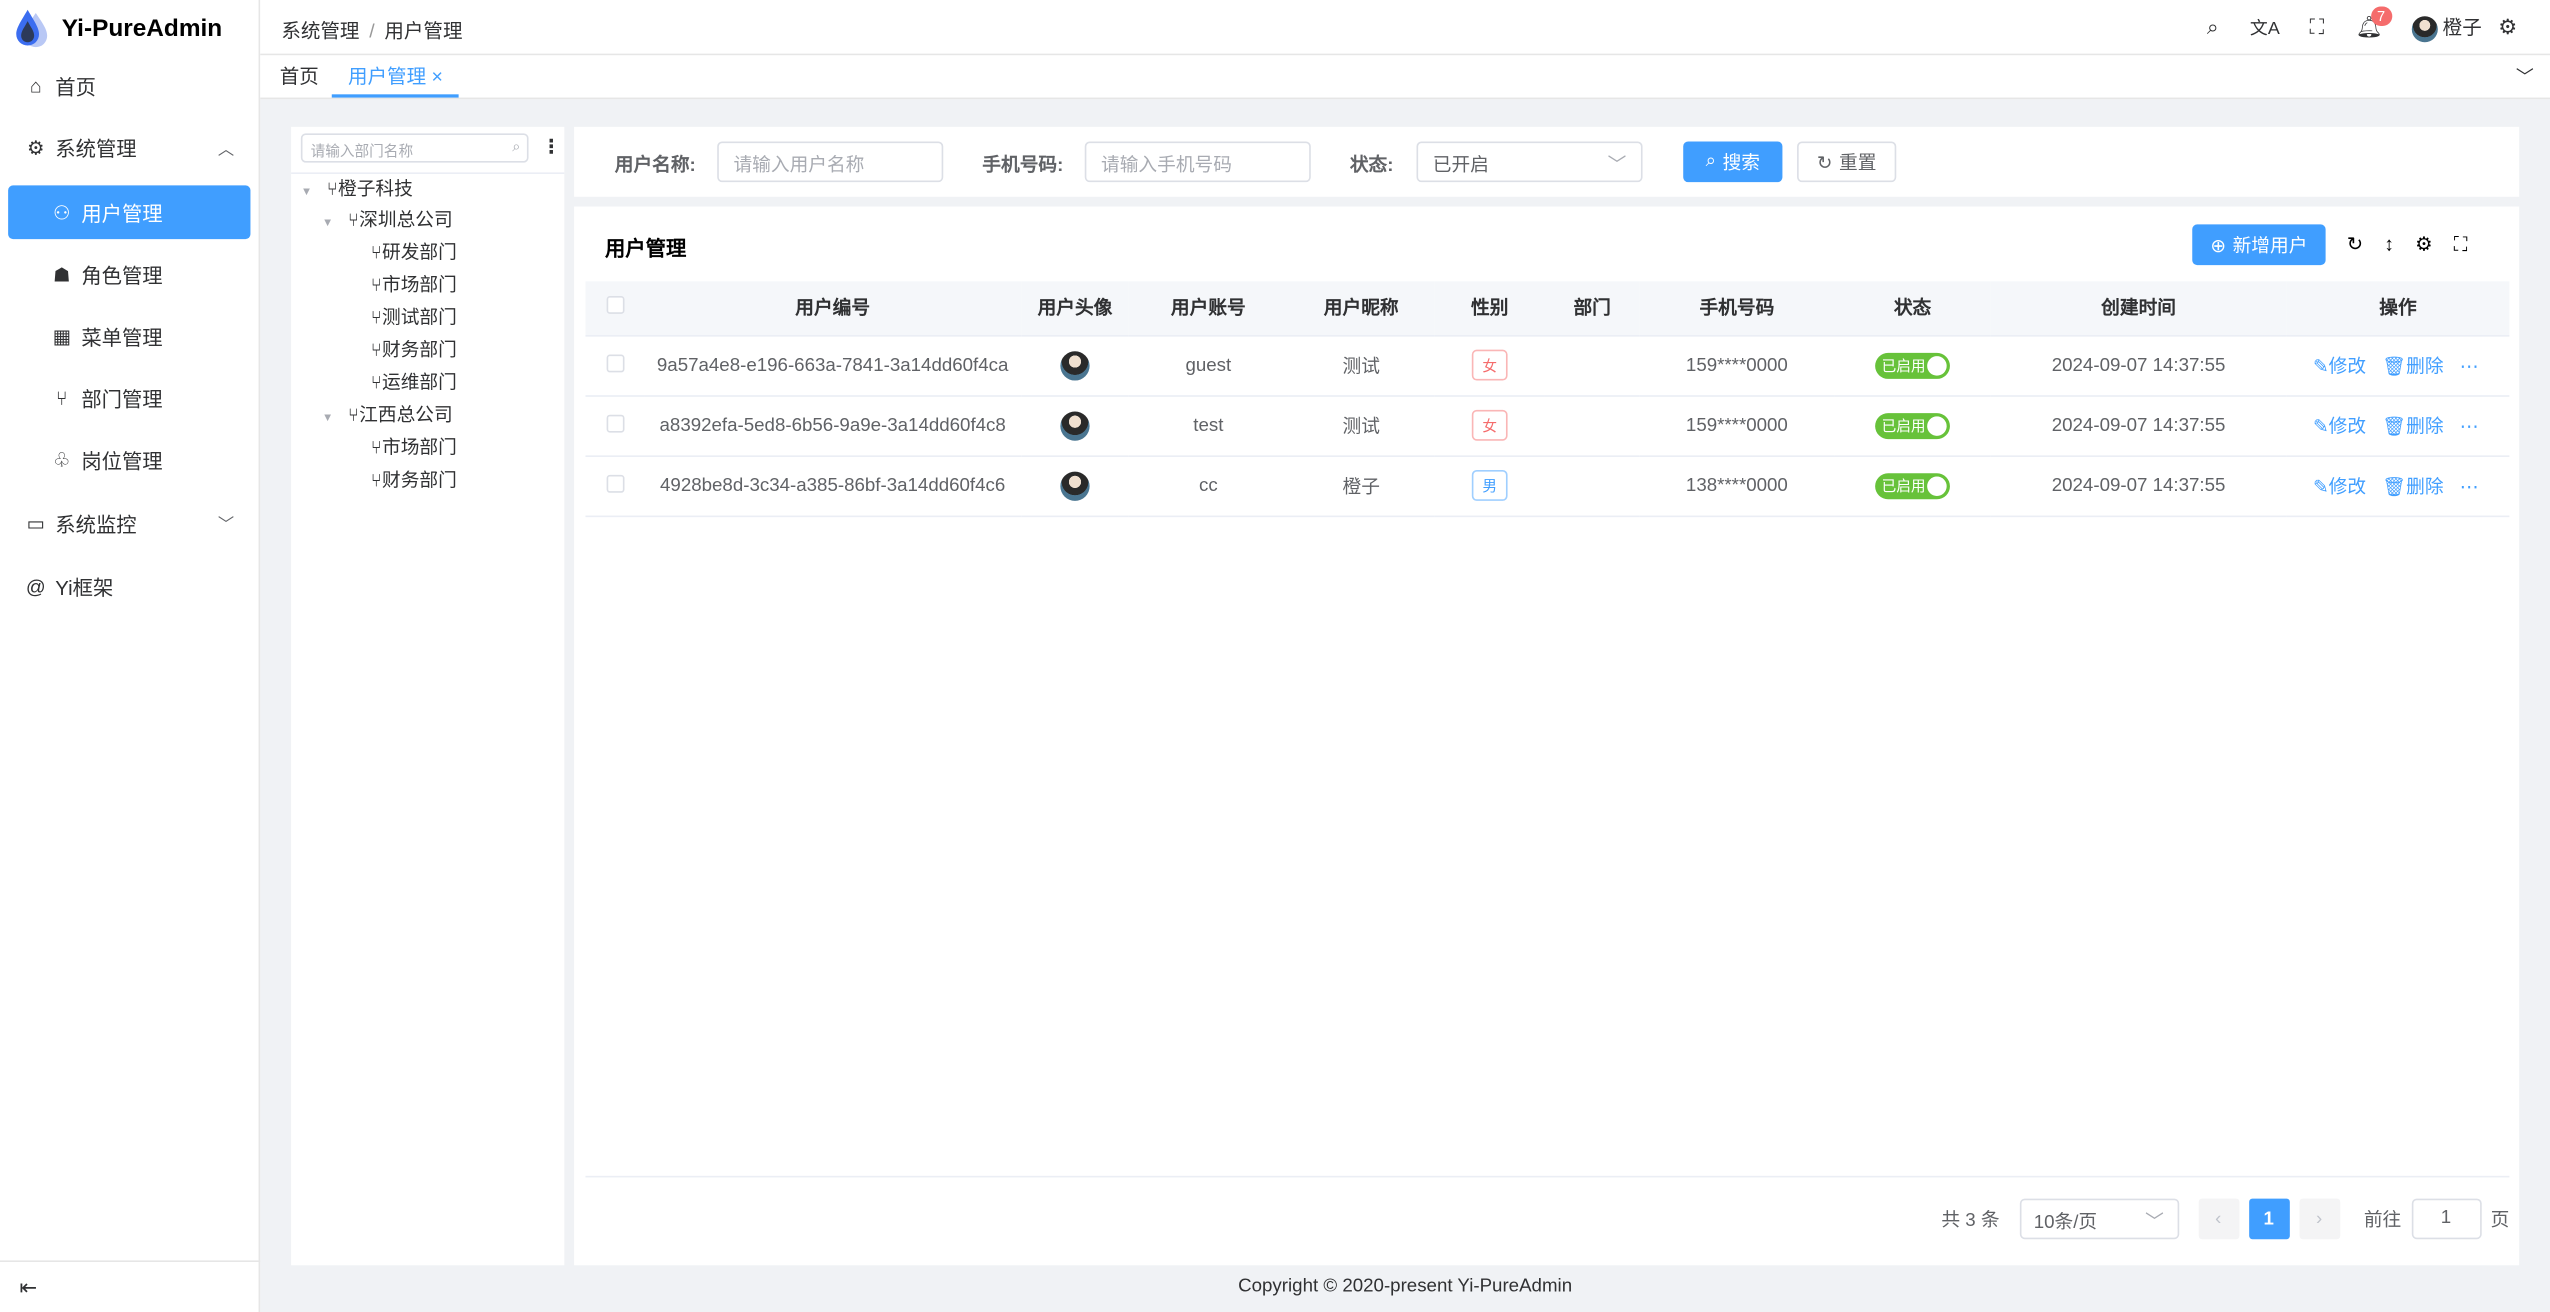  Describe the element at coordinates (1903, 366) in the screenshot. I see `switch-label: 已启用` at that location.